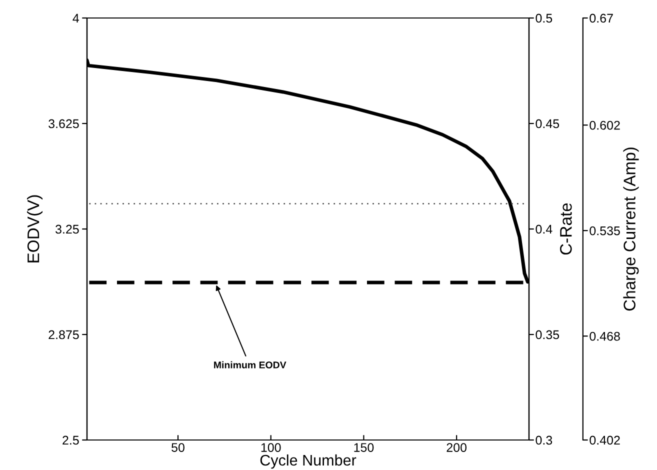  What do you see at coordinates (271, 447) in the screenshot?
I see `x-tick-label: 100` at bounding box center [271, 447].